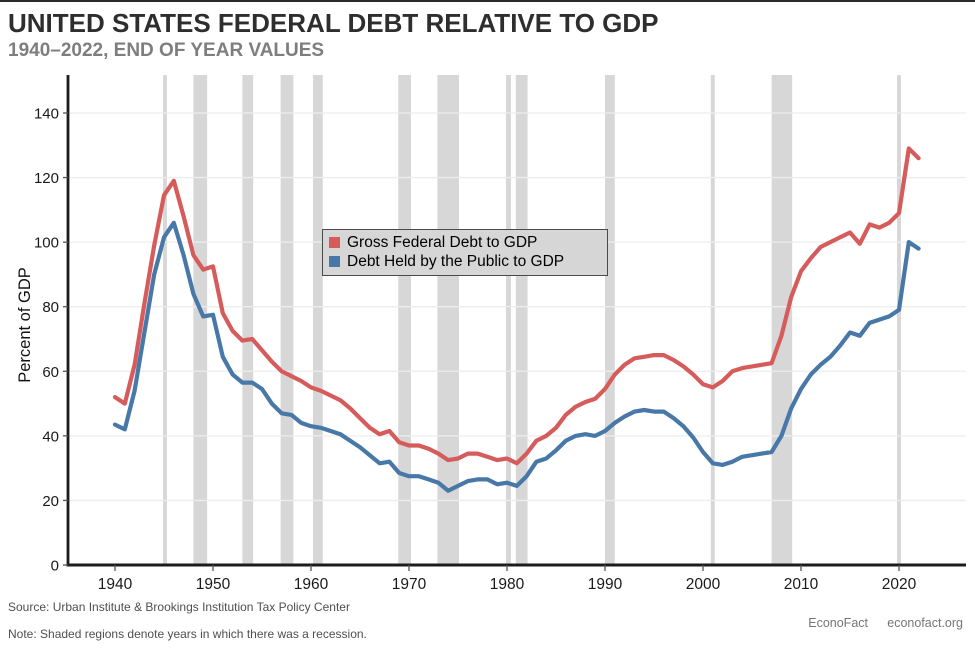 This screenshot has height=650, width=975. What do you see at coordinates (487, 1) in the screenshot?
I see `top-border-rule` at bounding box center [487, 1].